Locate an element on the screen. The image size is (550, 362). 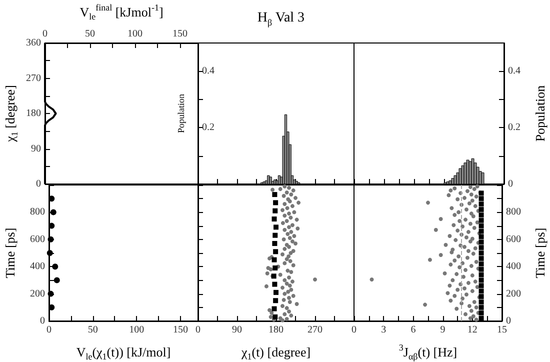
y-tick-label: 400 is located at coordinates (37, 266).